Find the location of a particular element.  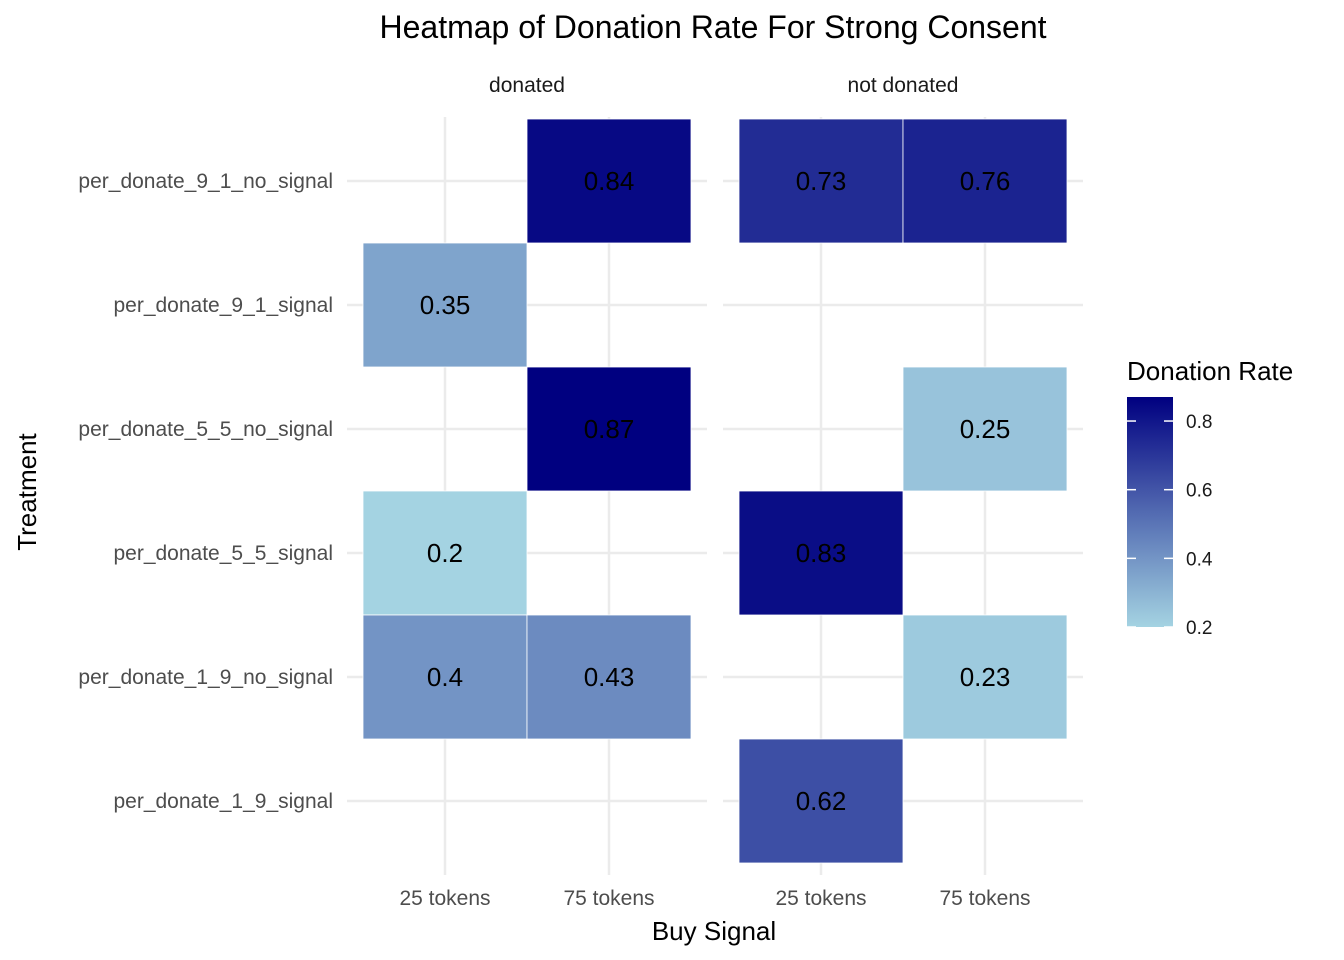

legend-title: Donation Rate is located at coordinates (1210, 371).